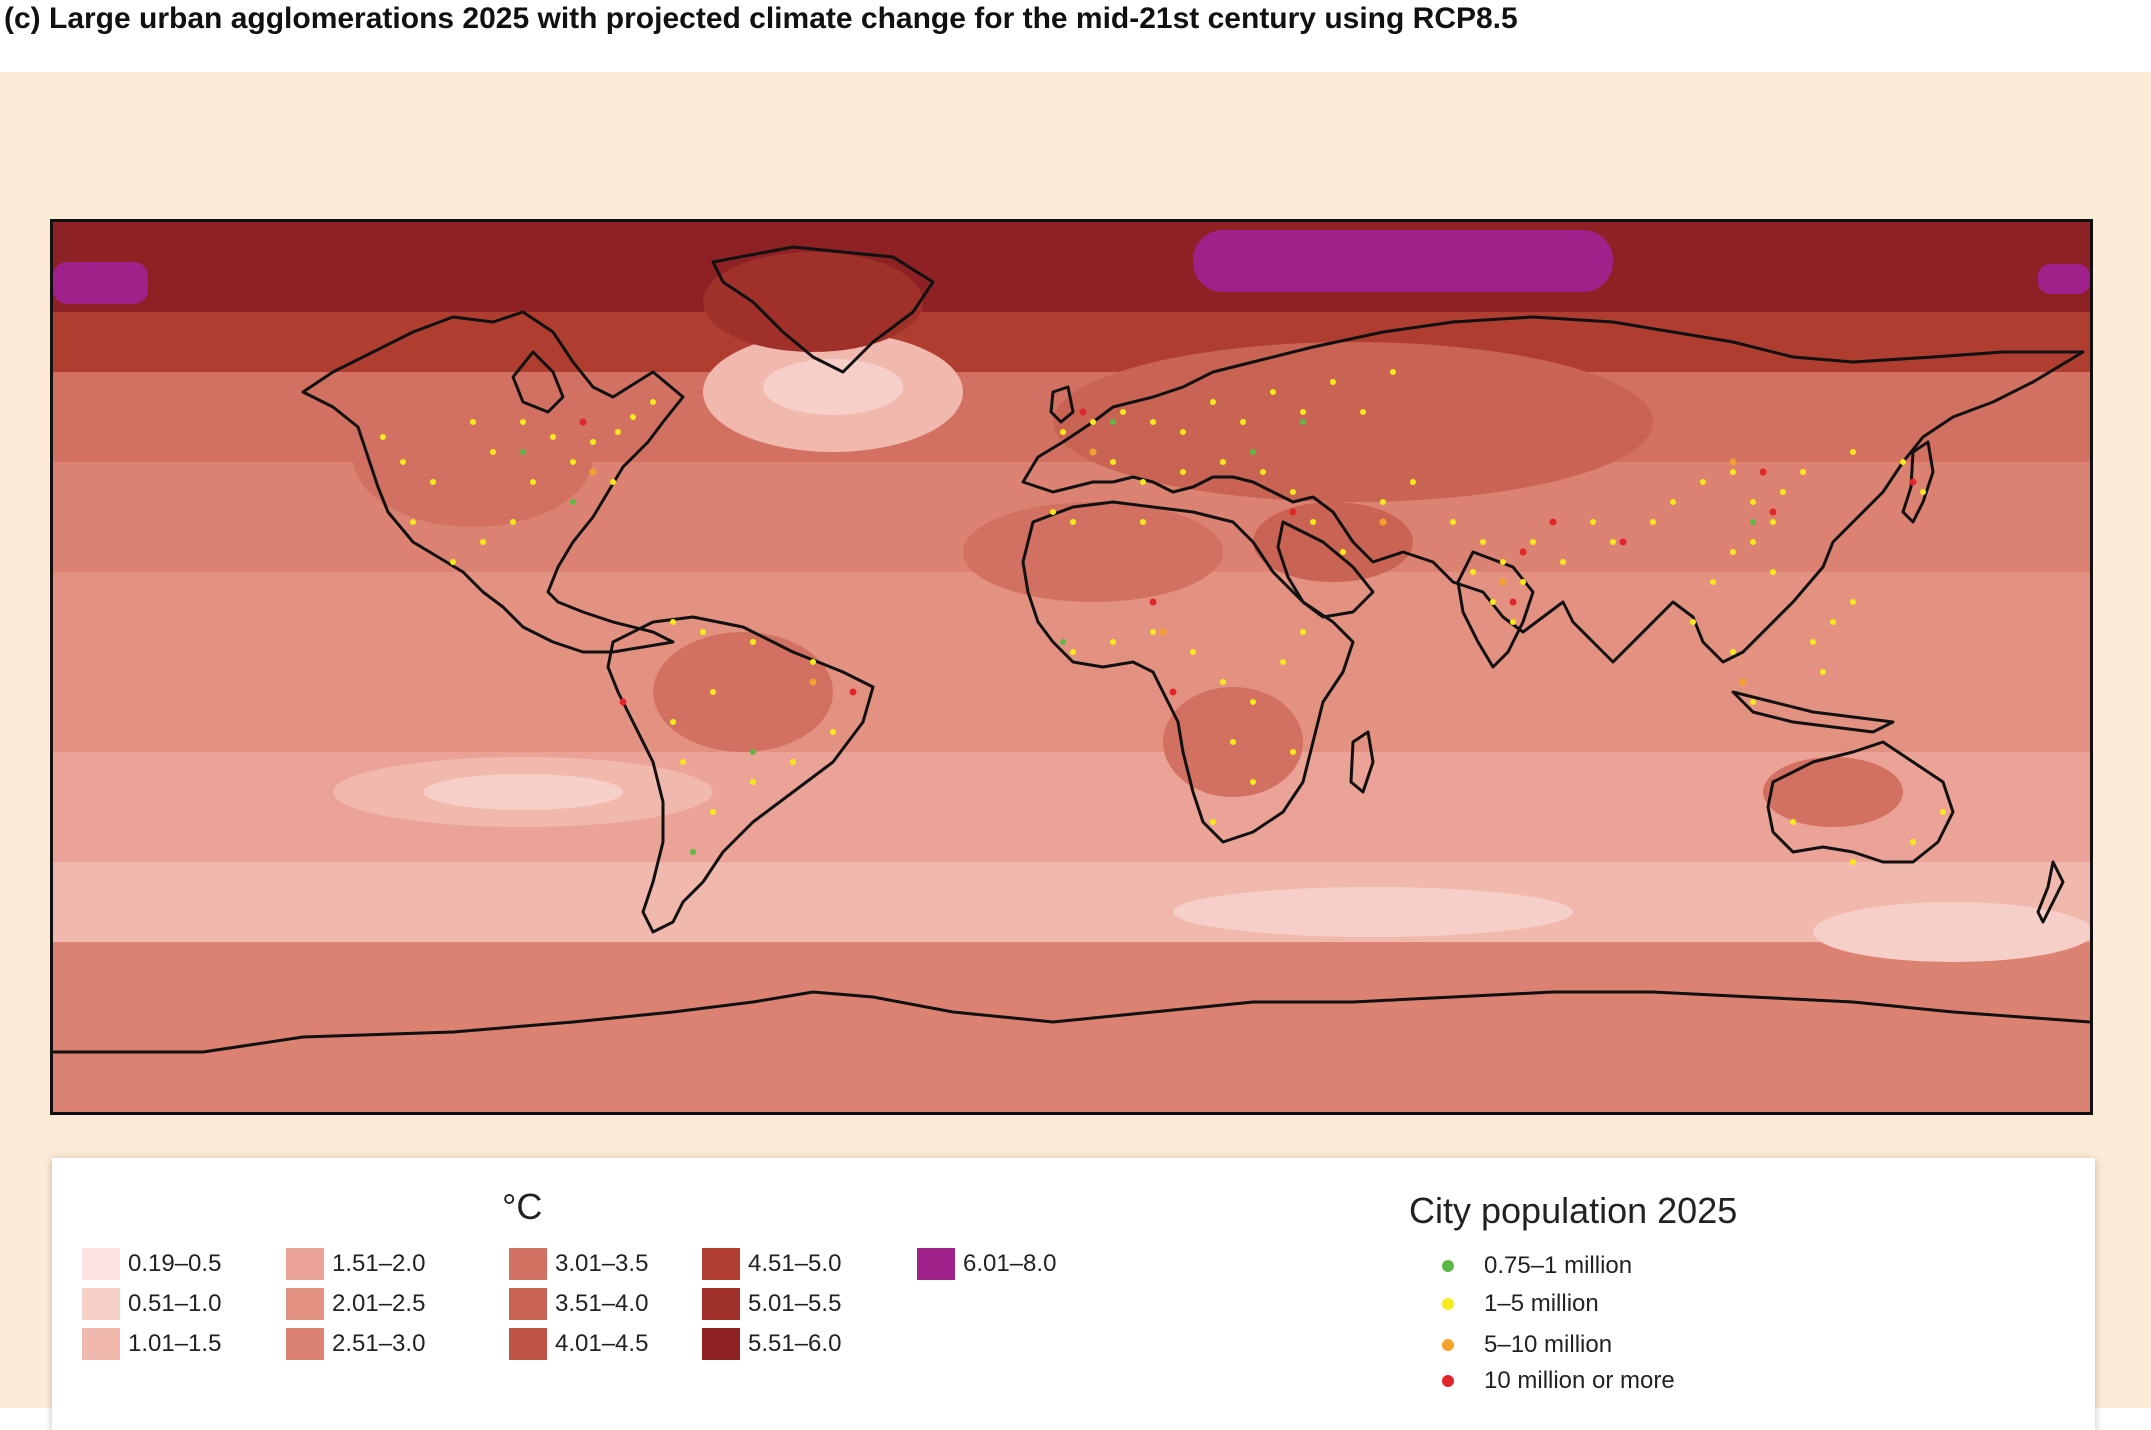 This screenshot has height=1430, width=2151. I want to click on legend-bin-label: 4.01–4.5, so click(602, 1343).